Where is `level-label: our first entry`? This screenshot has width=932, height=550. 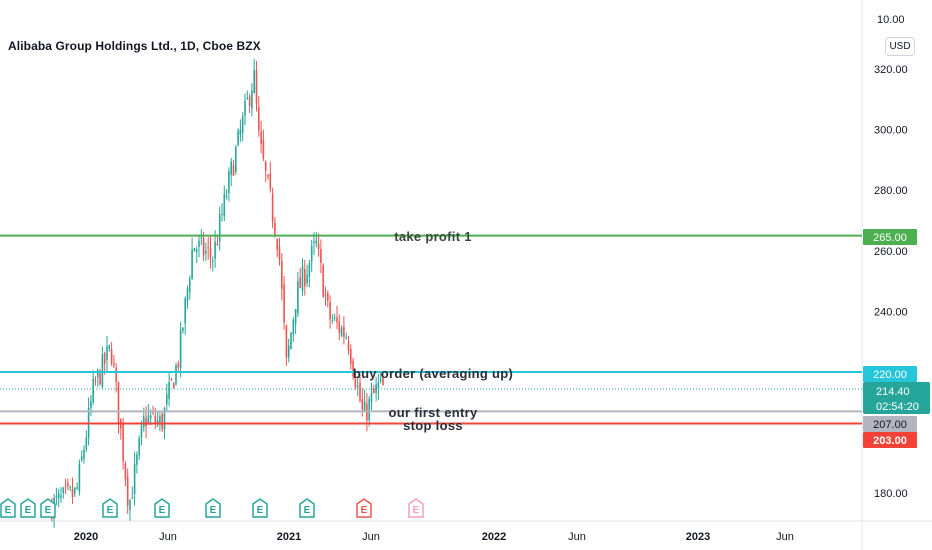
level-label: our first entry is located at coordinates (432, 412).